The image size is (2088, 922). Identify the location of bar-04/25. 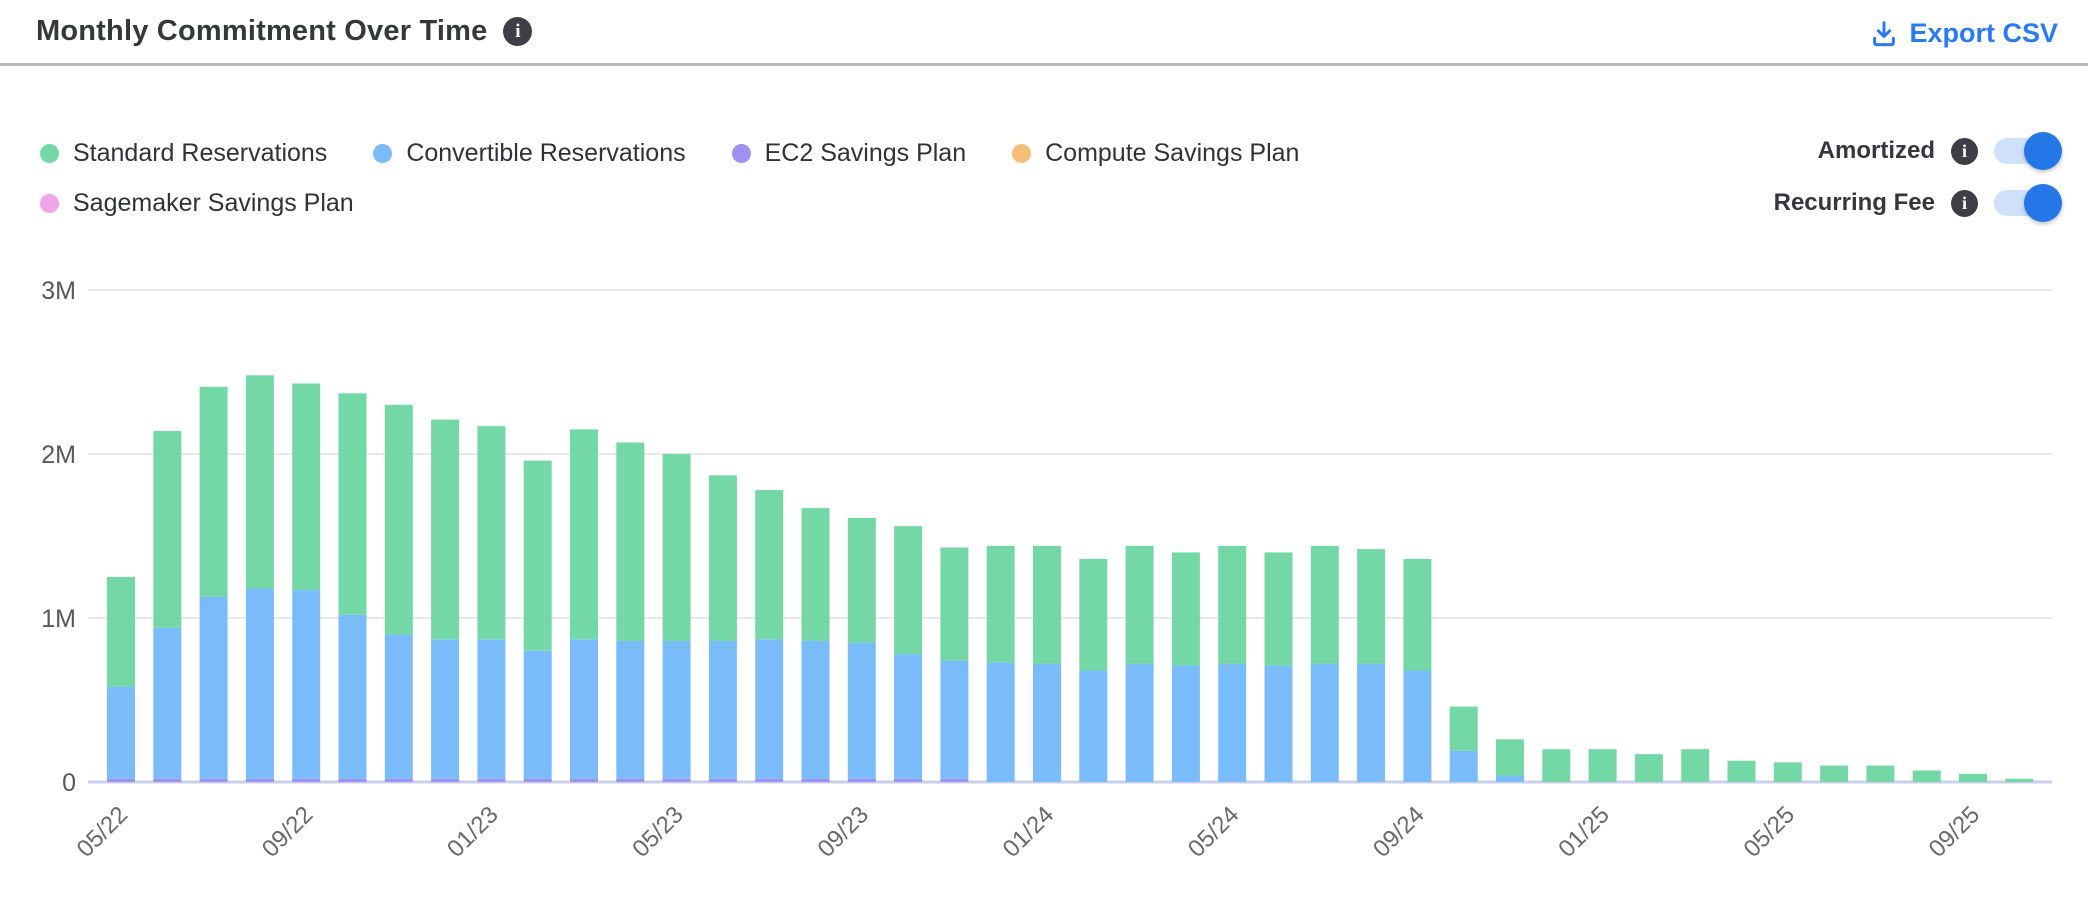
(1741, 771).